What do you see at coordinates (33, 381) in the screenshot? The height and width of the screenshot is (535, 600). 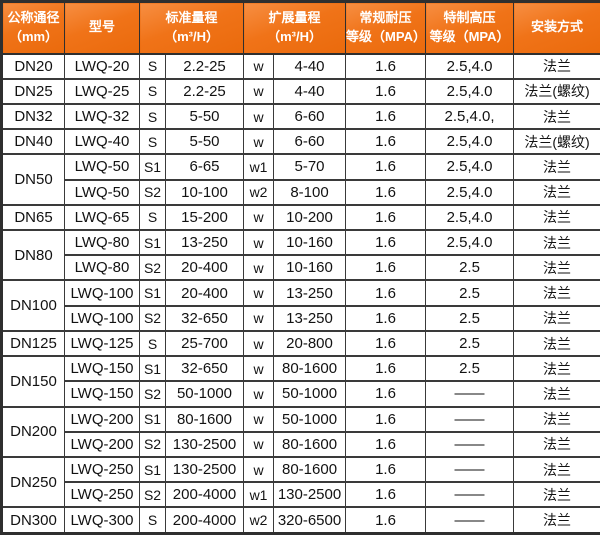 I see `cell-dn: DN150` at bounding box center [33, 381].